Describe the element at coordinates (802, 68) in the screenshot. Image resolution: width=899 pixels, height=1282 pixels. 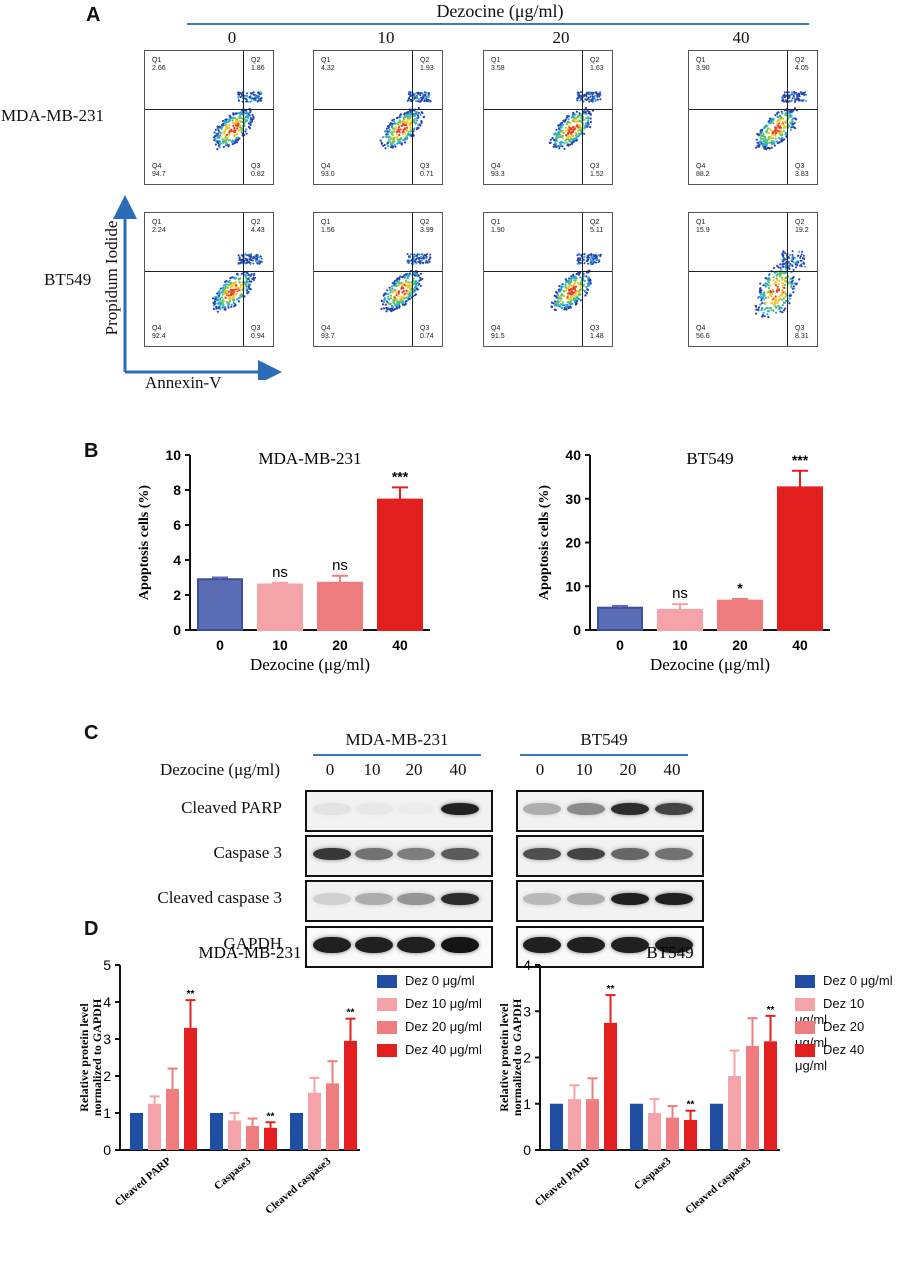
I see `q2-value: 4.05` at that location.